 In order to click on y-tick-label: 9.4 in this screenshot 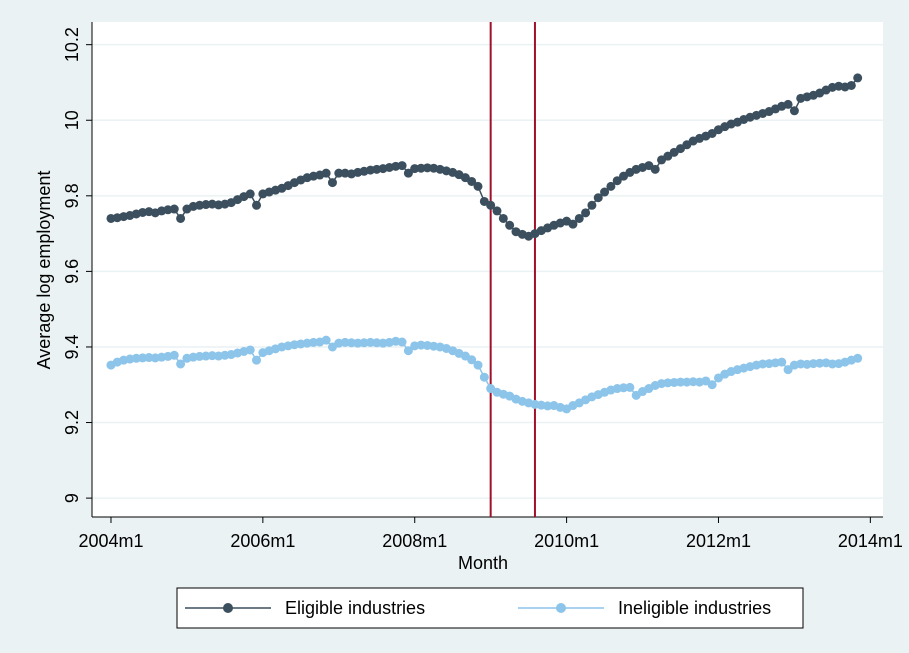, I will do `click(72, 346)`.